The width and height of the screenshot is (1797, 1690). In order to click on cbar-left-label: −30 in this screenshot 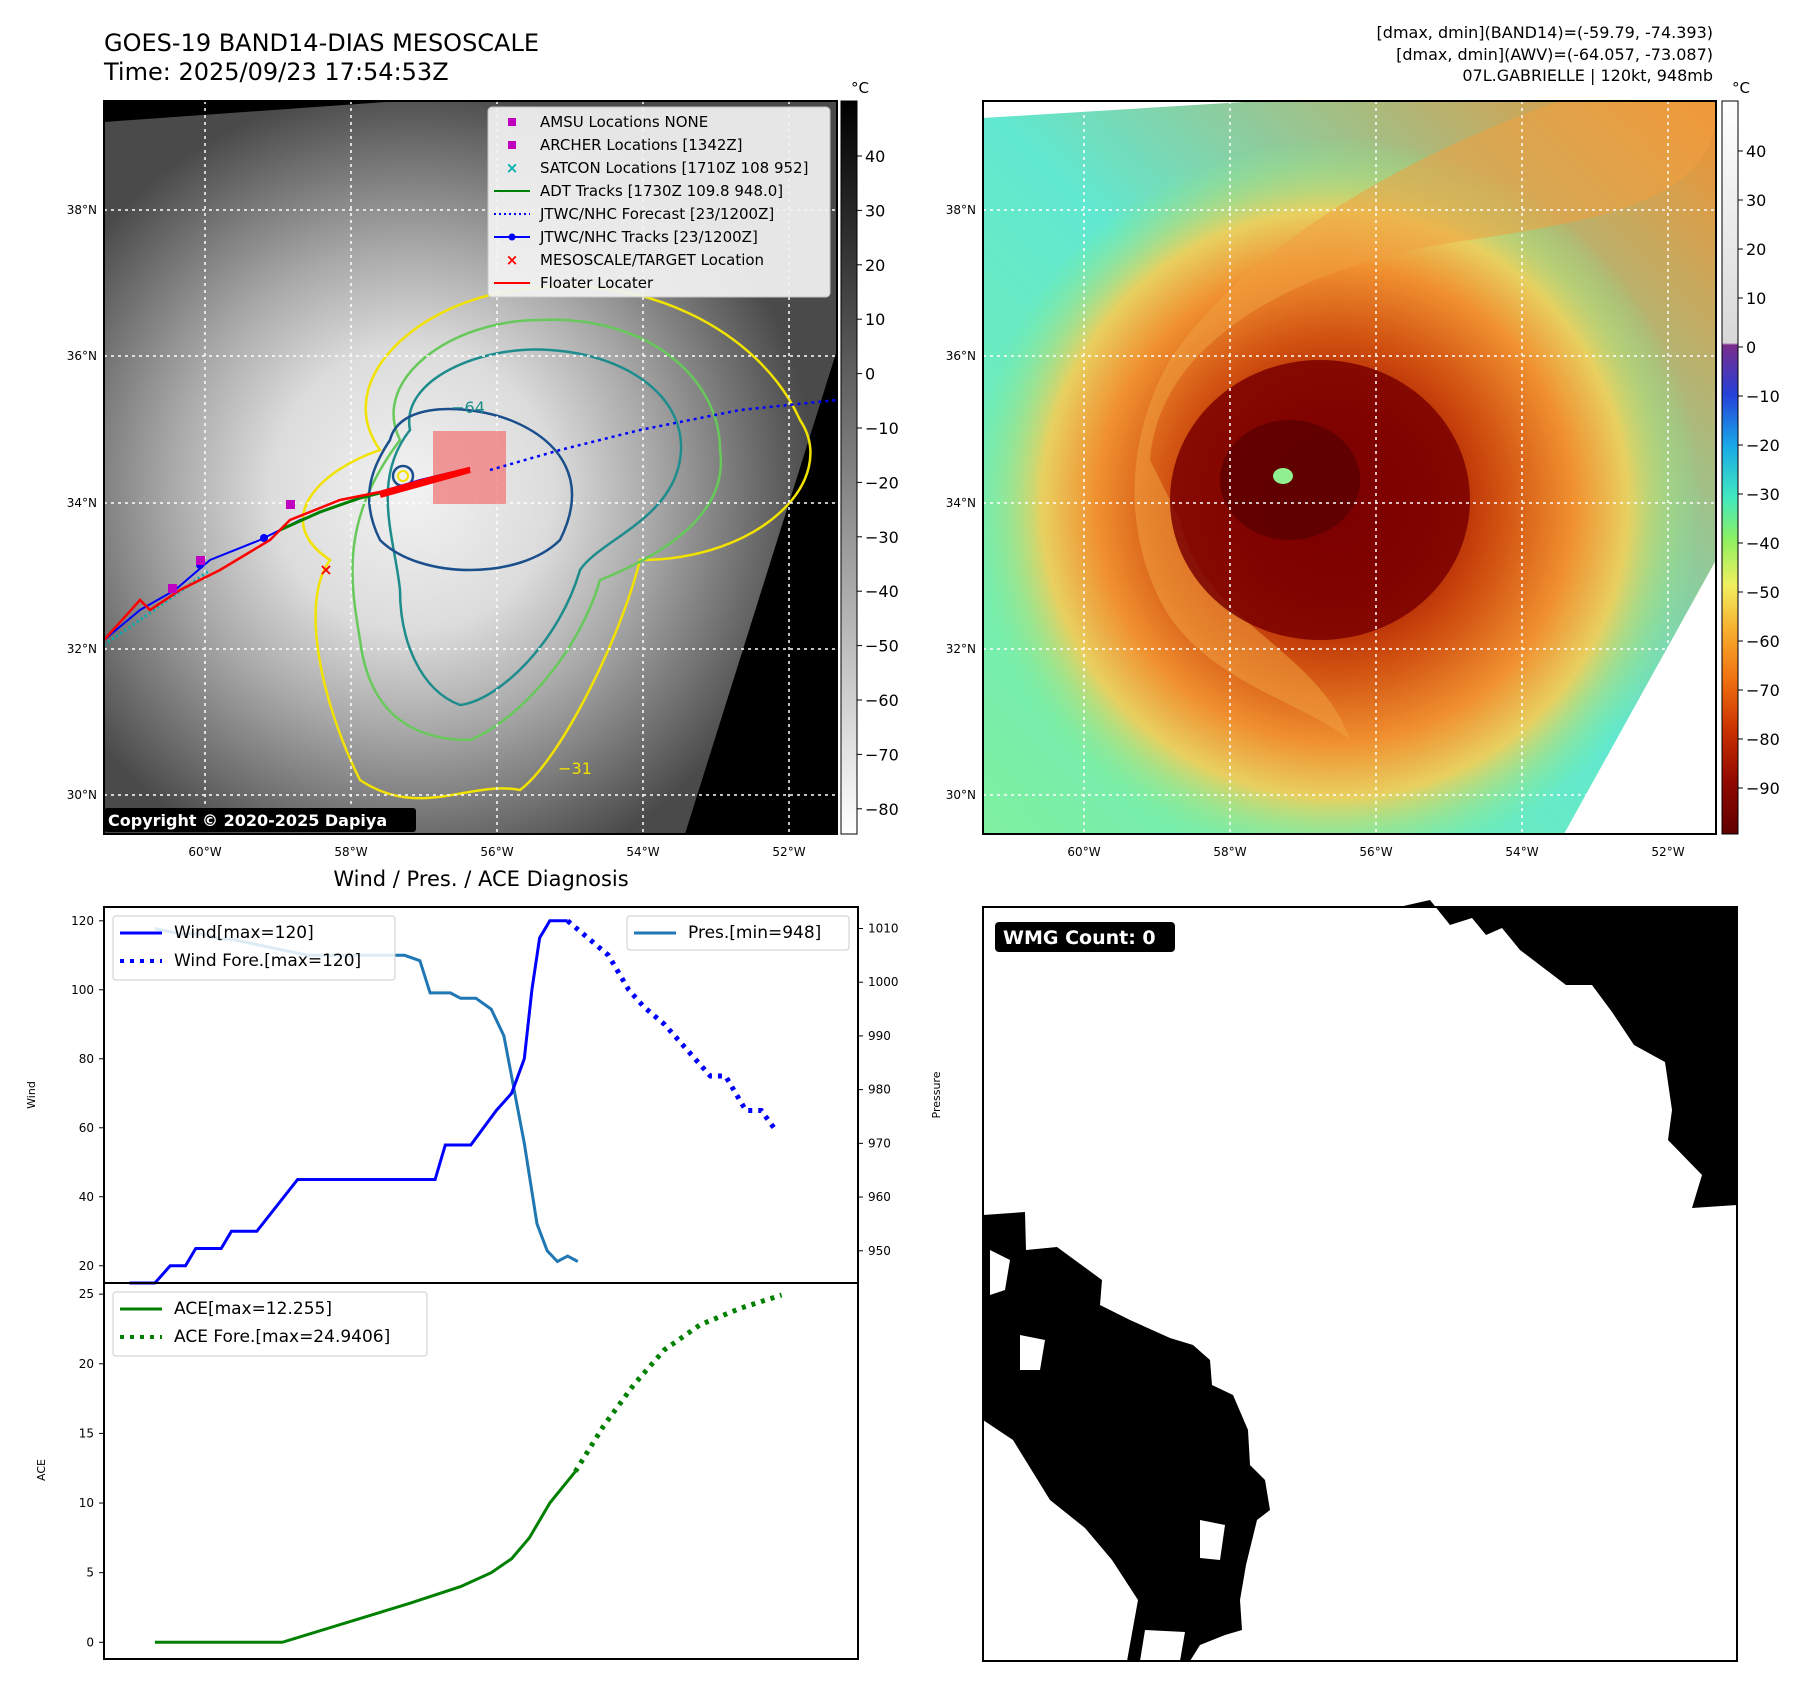, I will do `click(882, 537)`.